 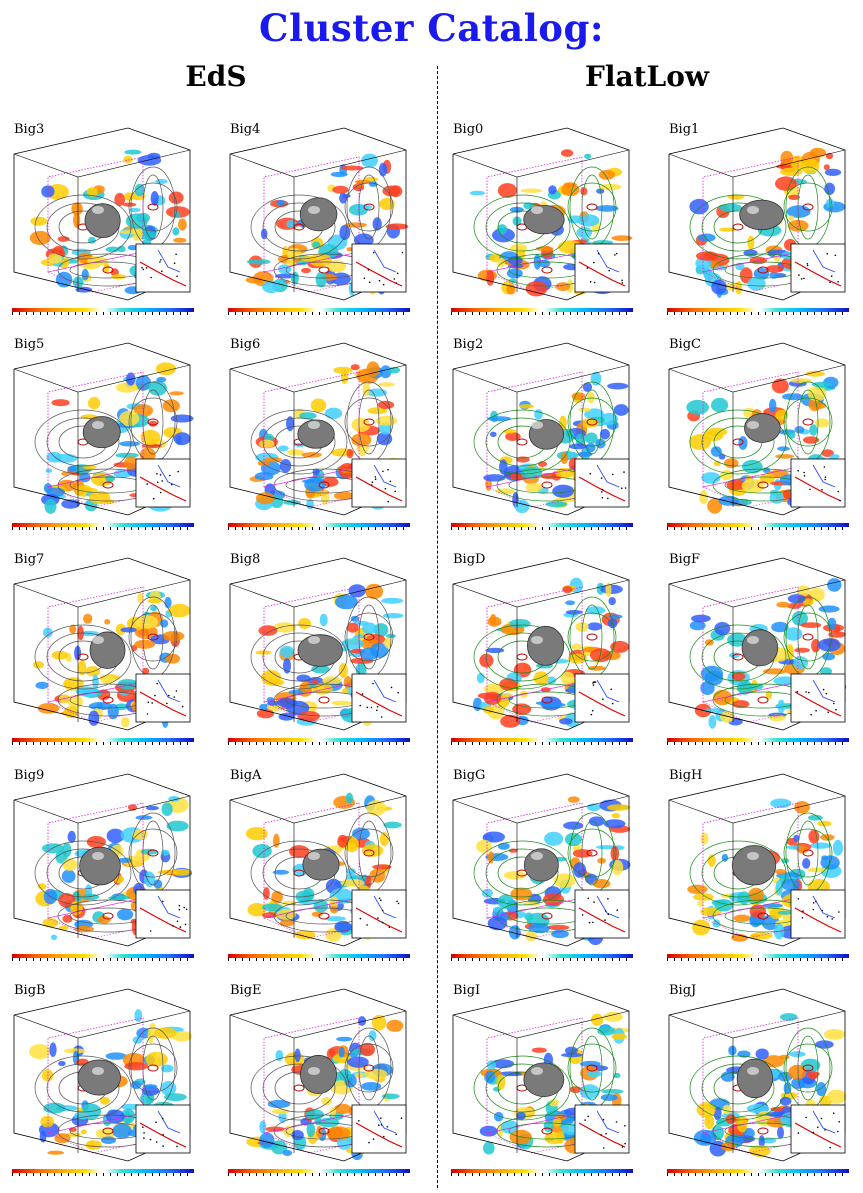 What do you see at coordinates (685, 559) in the screenshot?
I see `cluster-panel-label: BigF` at bounding box center [685, 559].